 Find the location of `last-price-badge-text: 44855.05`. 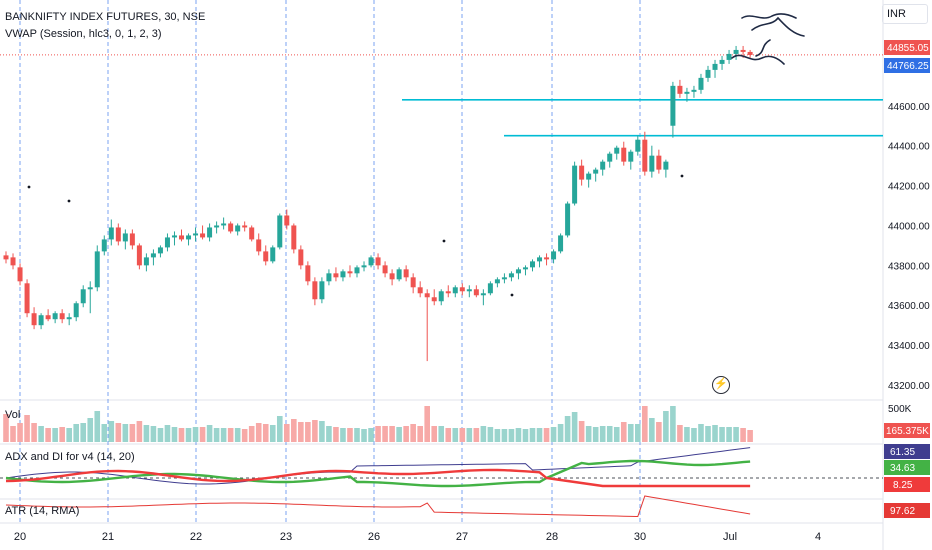

last-price-badge-text: 44855.05 is located at coordinates (908, 48).